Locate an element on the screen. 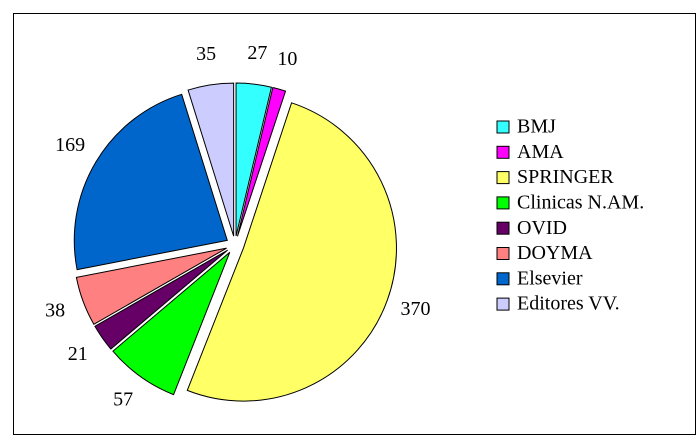 This screenshot has height=441, width=699. legend-label: AMA is located at coordinates (540, 152).